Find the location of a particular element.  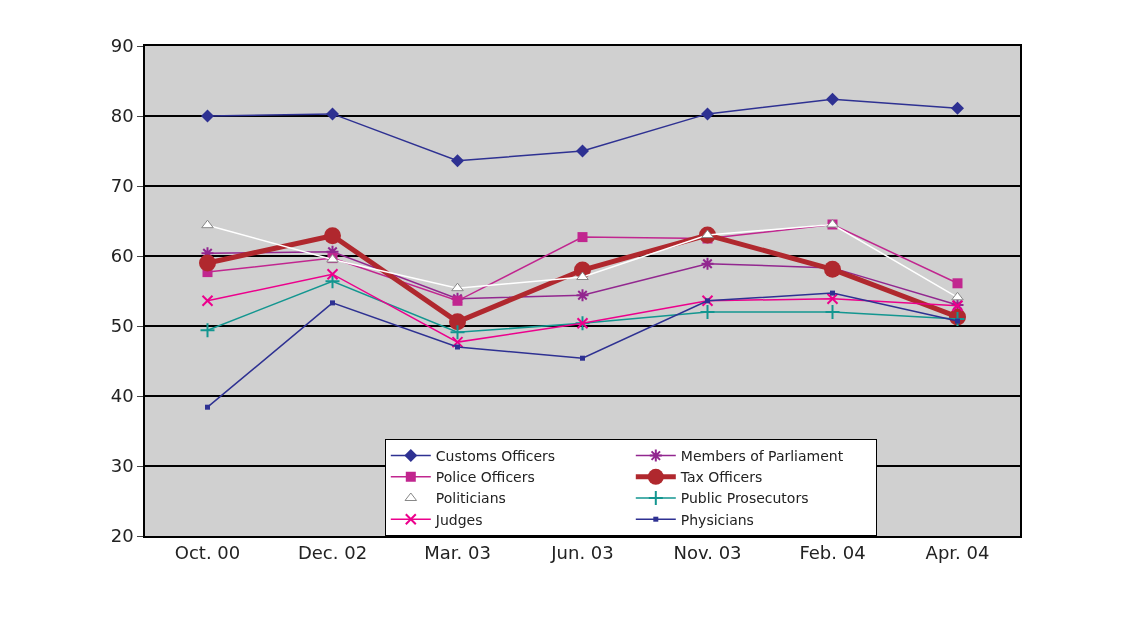

x-tick-label: Oct. 00 is located at coordinates (207, 553).